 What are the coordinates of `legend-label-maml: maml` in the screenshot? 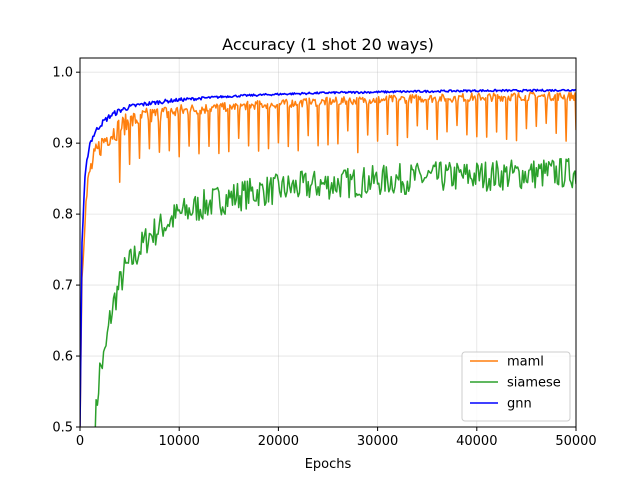 It's located at (525, 362).